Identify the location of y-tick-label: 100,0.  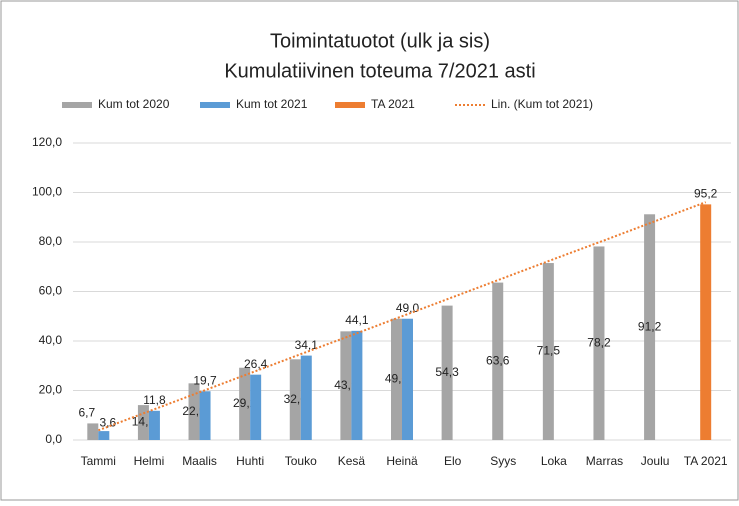
(47, 192).